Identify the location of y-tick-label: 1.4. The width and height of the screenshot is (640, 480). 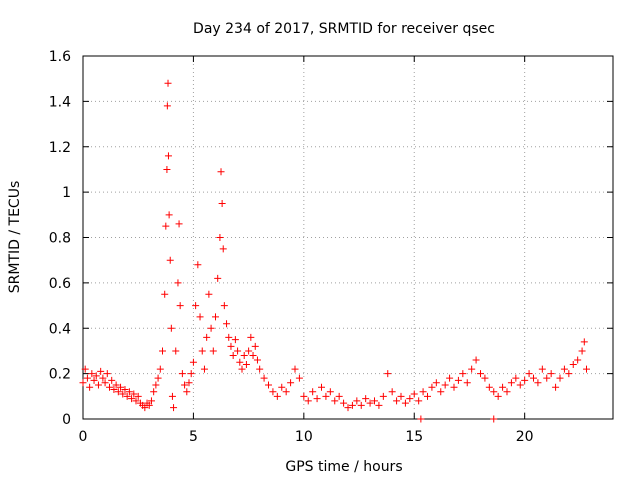
(60, 102).